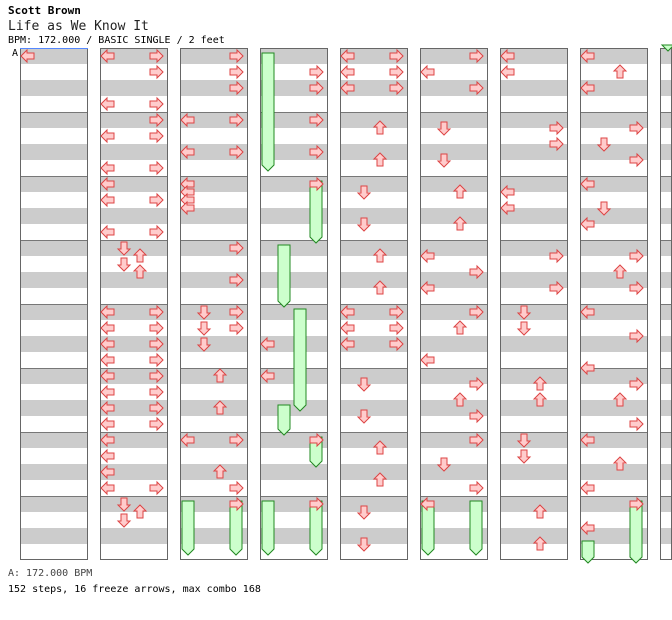 The width and height of the screenshot is (672, 620). What do you see at coordinates (50, 573) in the screenshot?
I see `bpm-legend: A: 172.000 BPM` at bounding box center [50, 573].